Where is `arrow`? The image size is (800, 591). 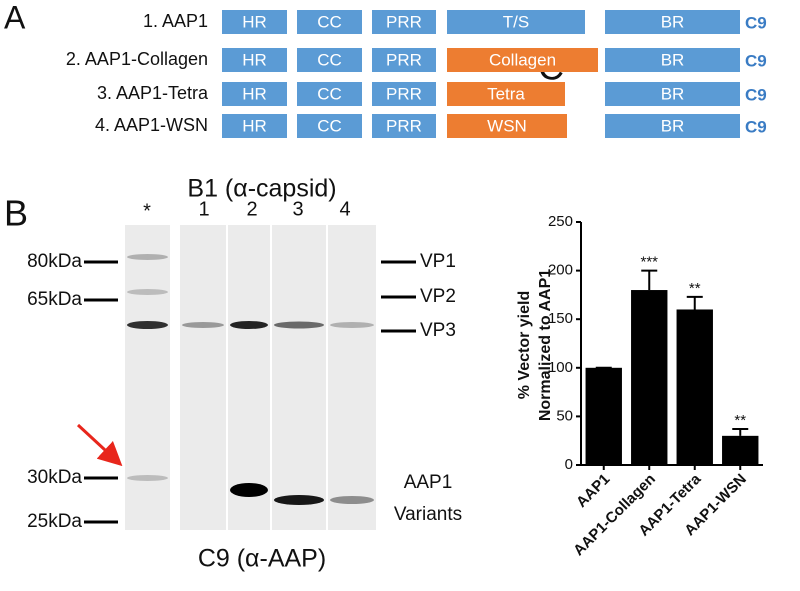
arrow is located at coordinates (99, 445).